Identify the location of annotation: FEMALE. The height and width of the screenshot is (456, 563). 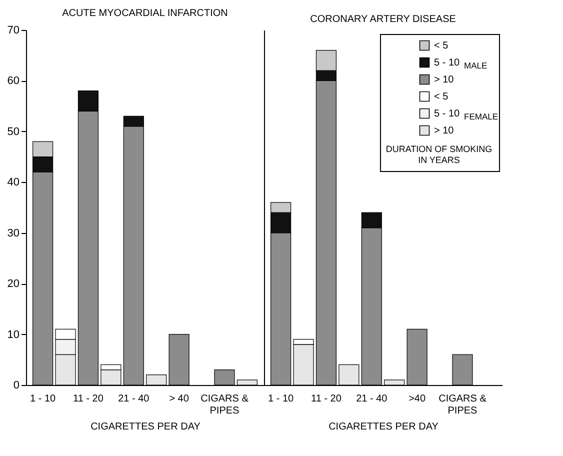
(481, 117).